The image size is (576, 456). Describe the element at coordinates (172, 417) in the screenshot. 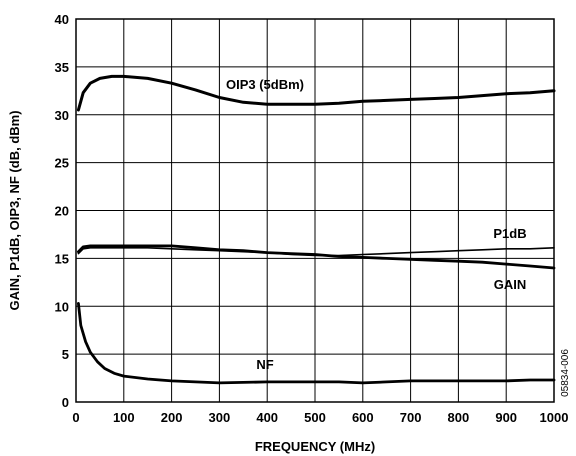

I see `x-tick-label: 200` at that location.